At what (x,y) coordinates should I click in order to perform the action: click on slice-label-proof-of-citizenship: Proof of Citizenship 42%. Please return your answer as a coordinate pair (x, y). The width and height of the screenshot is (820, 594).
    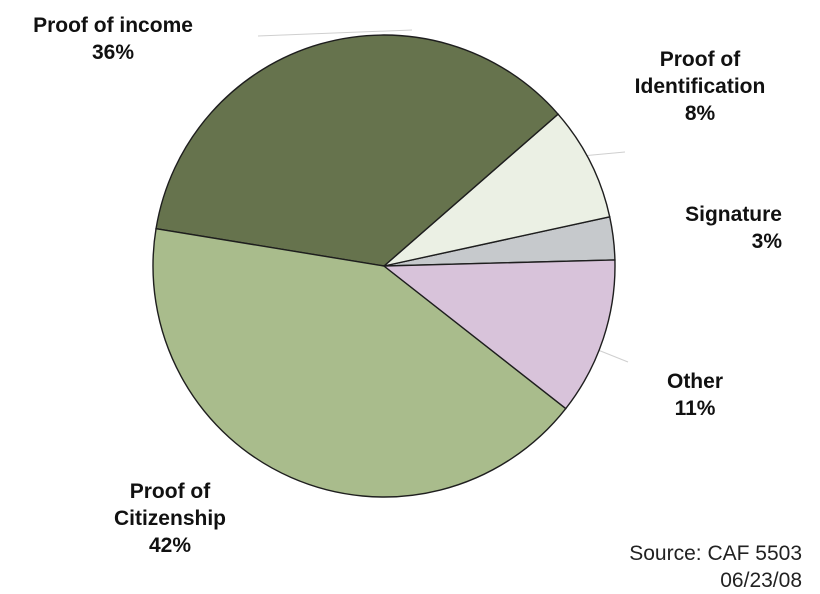
    Looking at the image, I should click on (170, 518).